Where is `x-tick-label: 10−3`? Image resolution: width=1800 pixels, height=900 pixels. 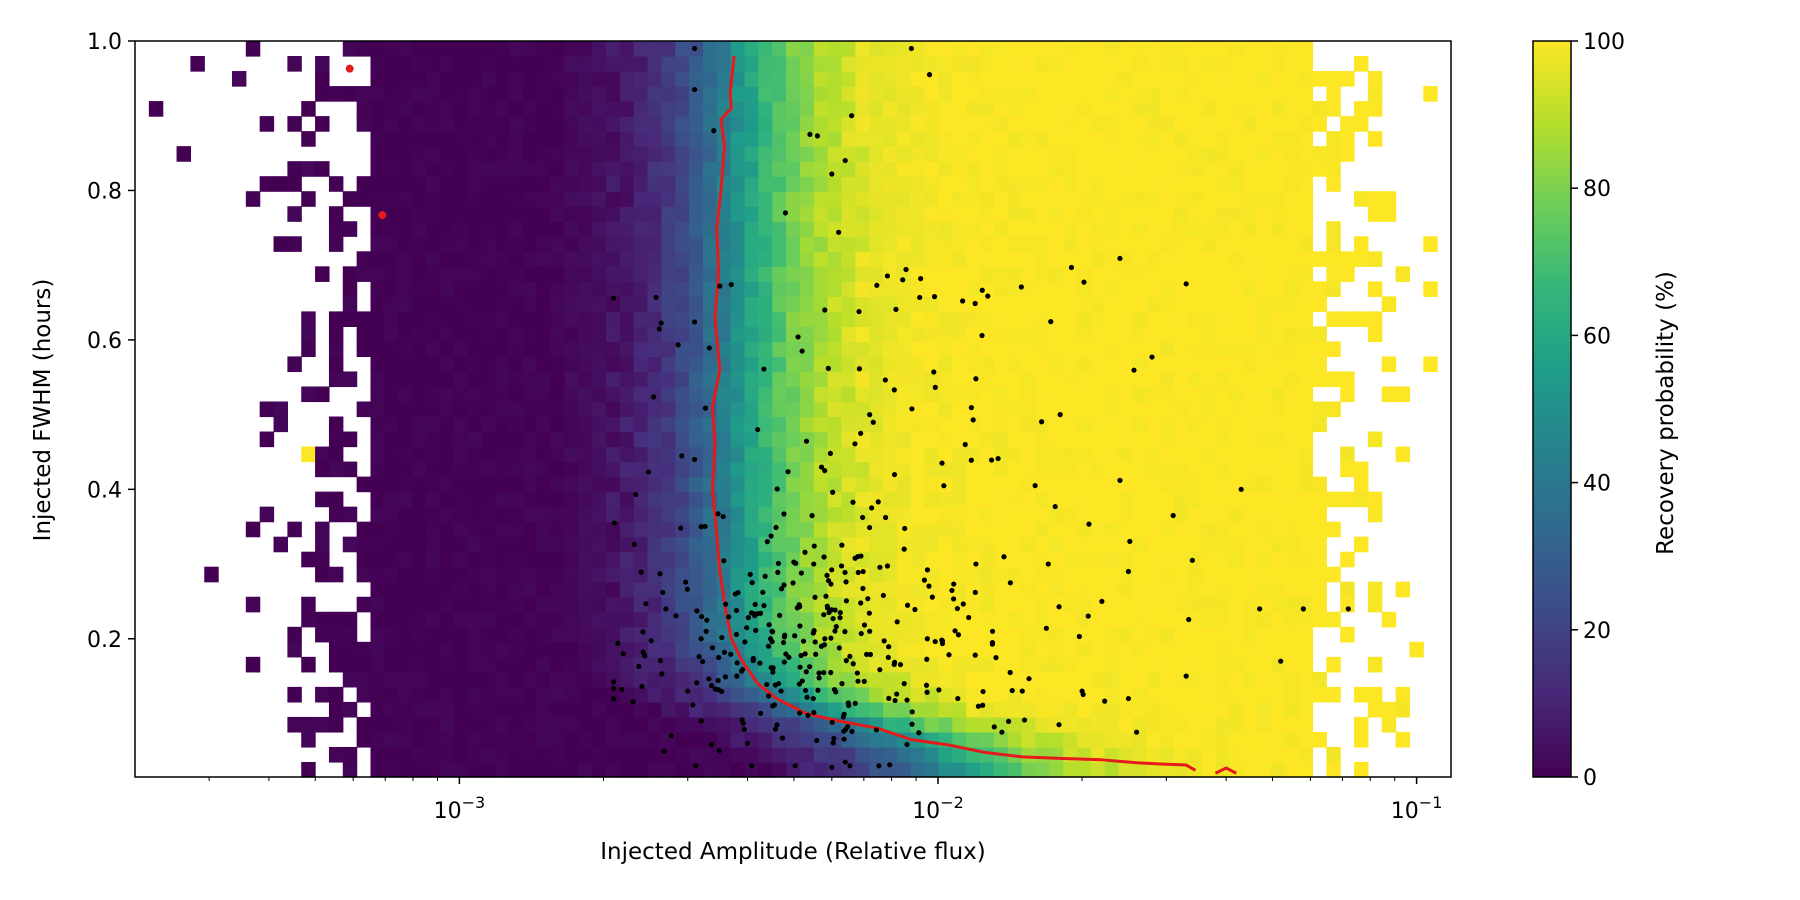 x-tick-label: 10−3 is located at coordinates (460, 808).